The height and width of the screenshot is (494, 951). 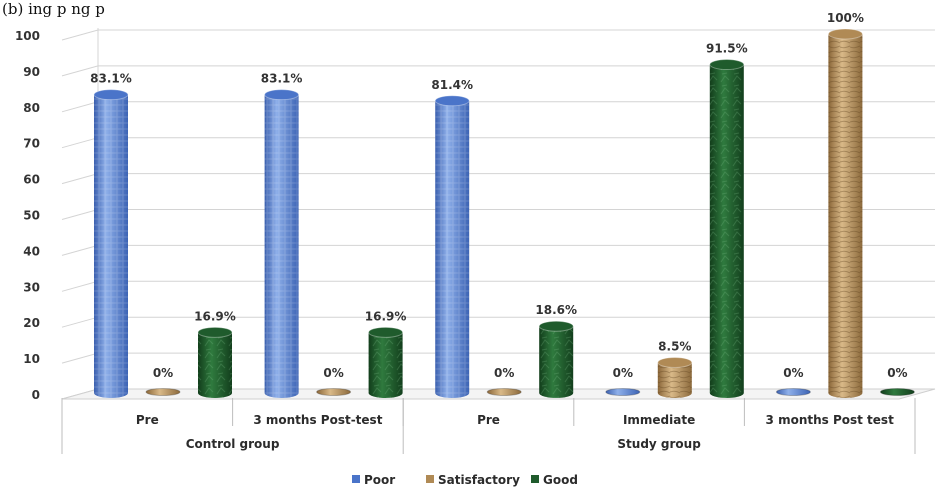 I want to click on data-label-poor-1: 83.1%, so click(x=282, y=79).